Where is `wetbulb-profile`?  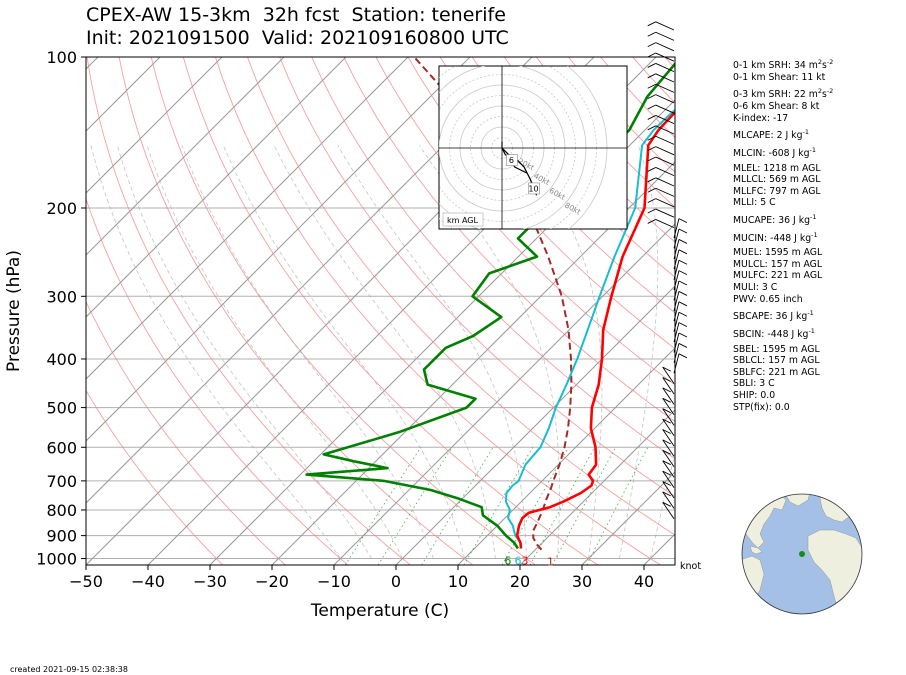
wetbulb-profile is located at coordinates (589, 328).